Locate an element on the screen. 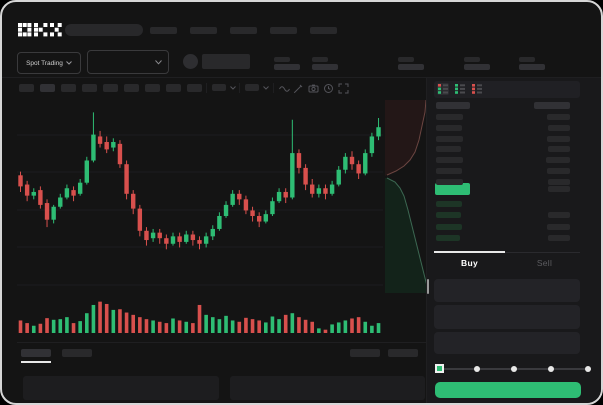 This screenshot has height=405, width=603. buy-tab-underline is located at coordinates (469, 252).